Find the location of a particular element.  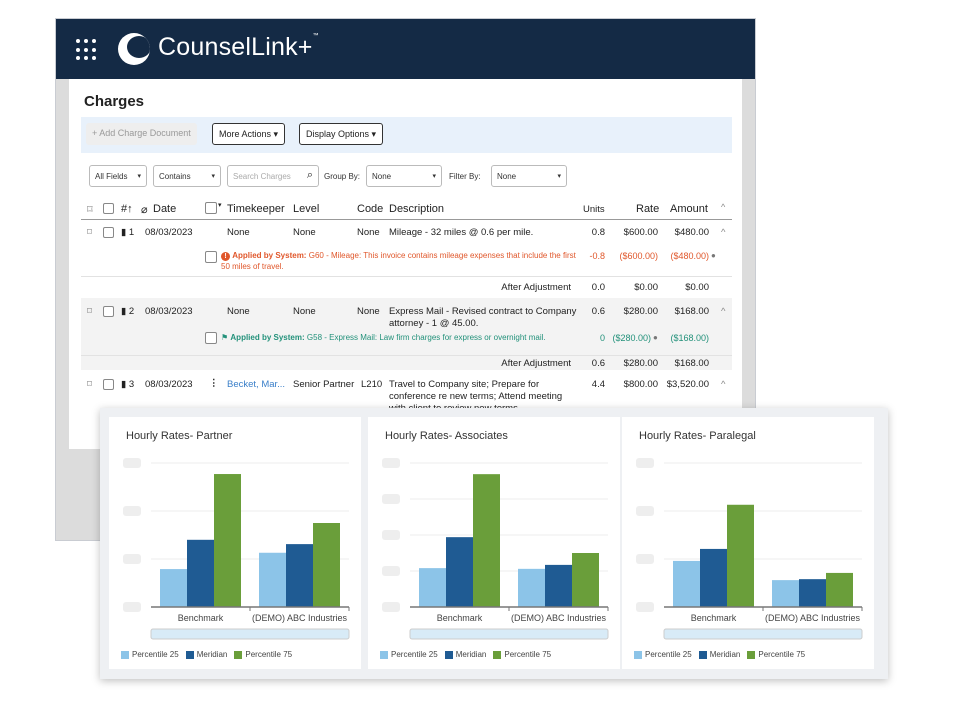

group-by-select: None ▾ is located at coordinates (404, 176).